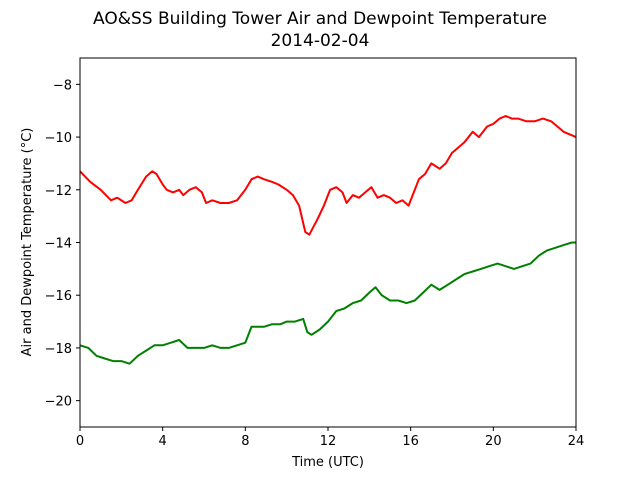 The image size is (640, 480). Describe the element at coordinates (27, 242) in the screenshot. I see `y-axis-label: Air and Dewpoint Temperature (°C)` at that location.